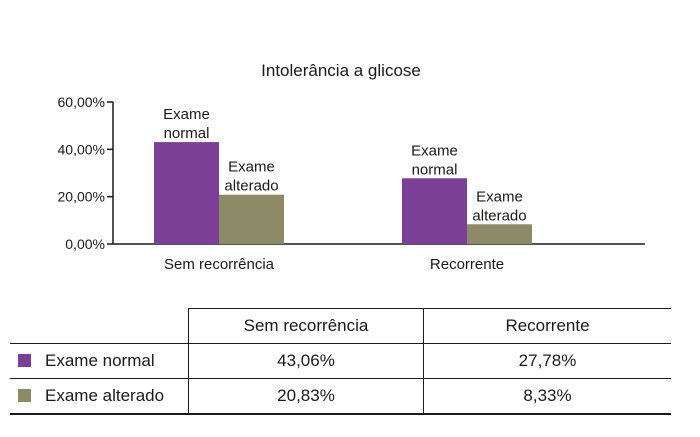  What do you see at coordinates (85, 244) in the screenshot?
I see `y-tick-label: 0,00%` at bounding box center [85, 244].